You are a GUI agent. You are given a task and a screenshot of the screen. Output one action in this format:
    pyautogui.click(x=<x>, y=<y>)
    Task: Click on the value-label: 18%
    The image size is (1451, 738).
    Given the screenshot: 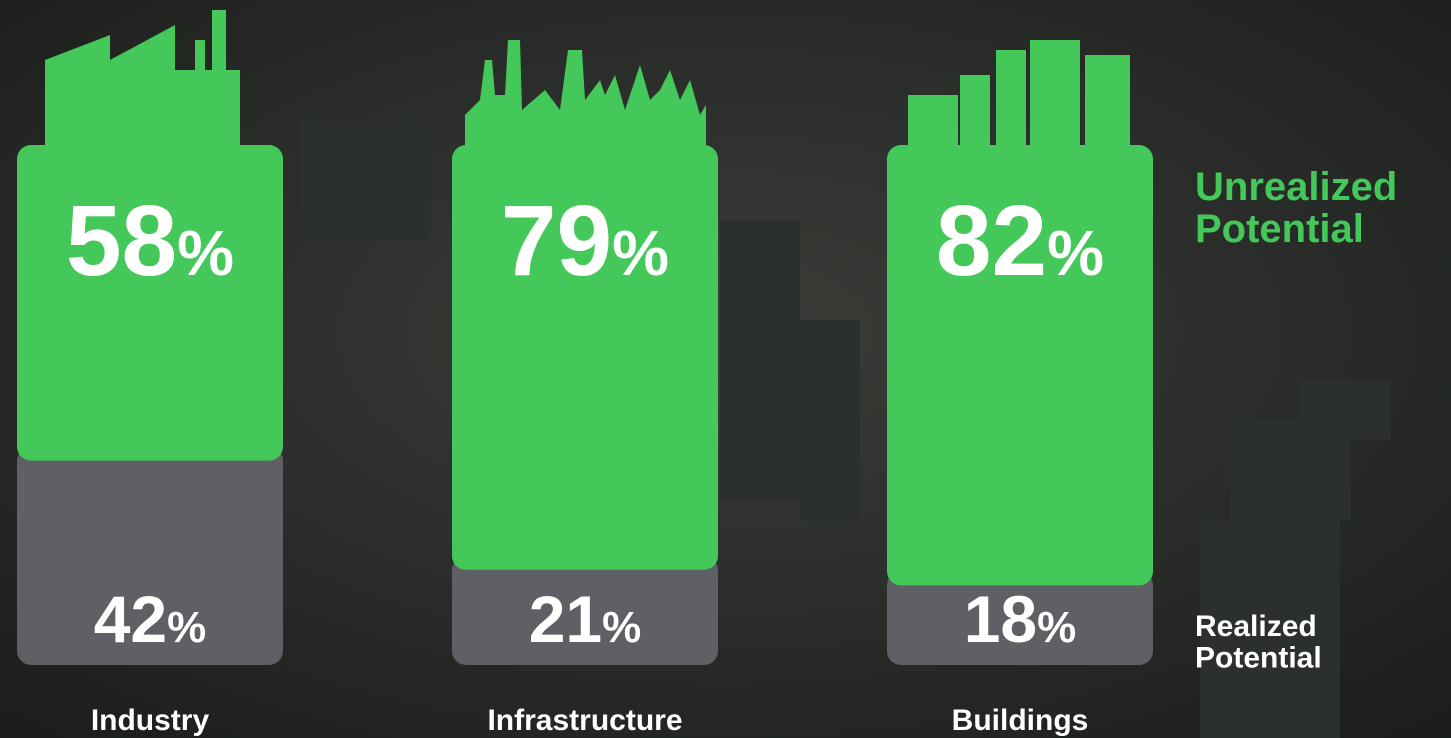 What is the action you would take?
    pyautogui.click(x=1020, y=619)
    